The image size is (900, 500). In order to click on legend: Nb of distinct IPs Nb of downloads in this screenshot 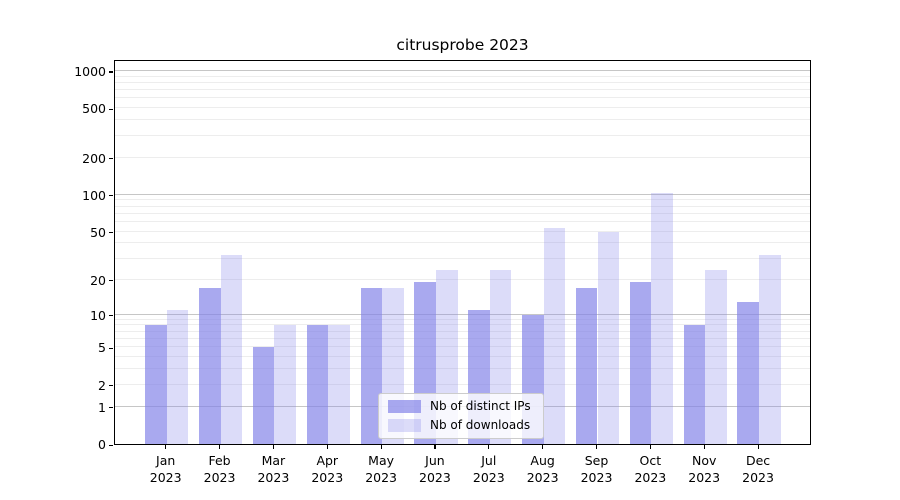, I will do `click(461, 416)`.